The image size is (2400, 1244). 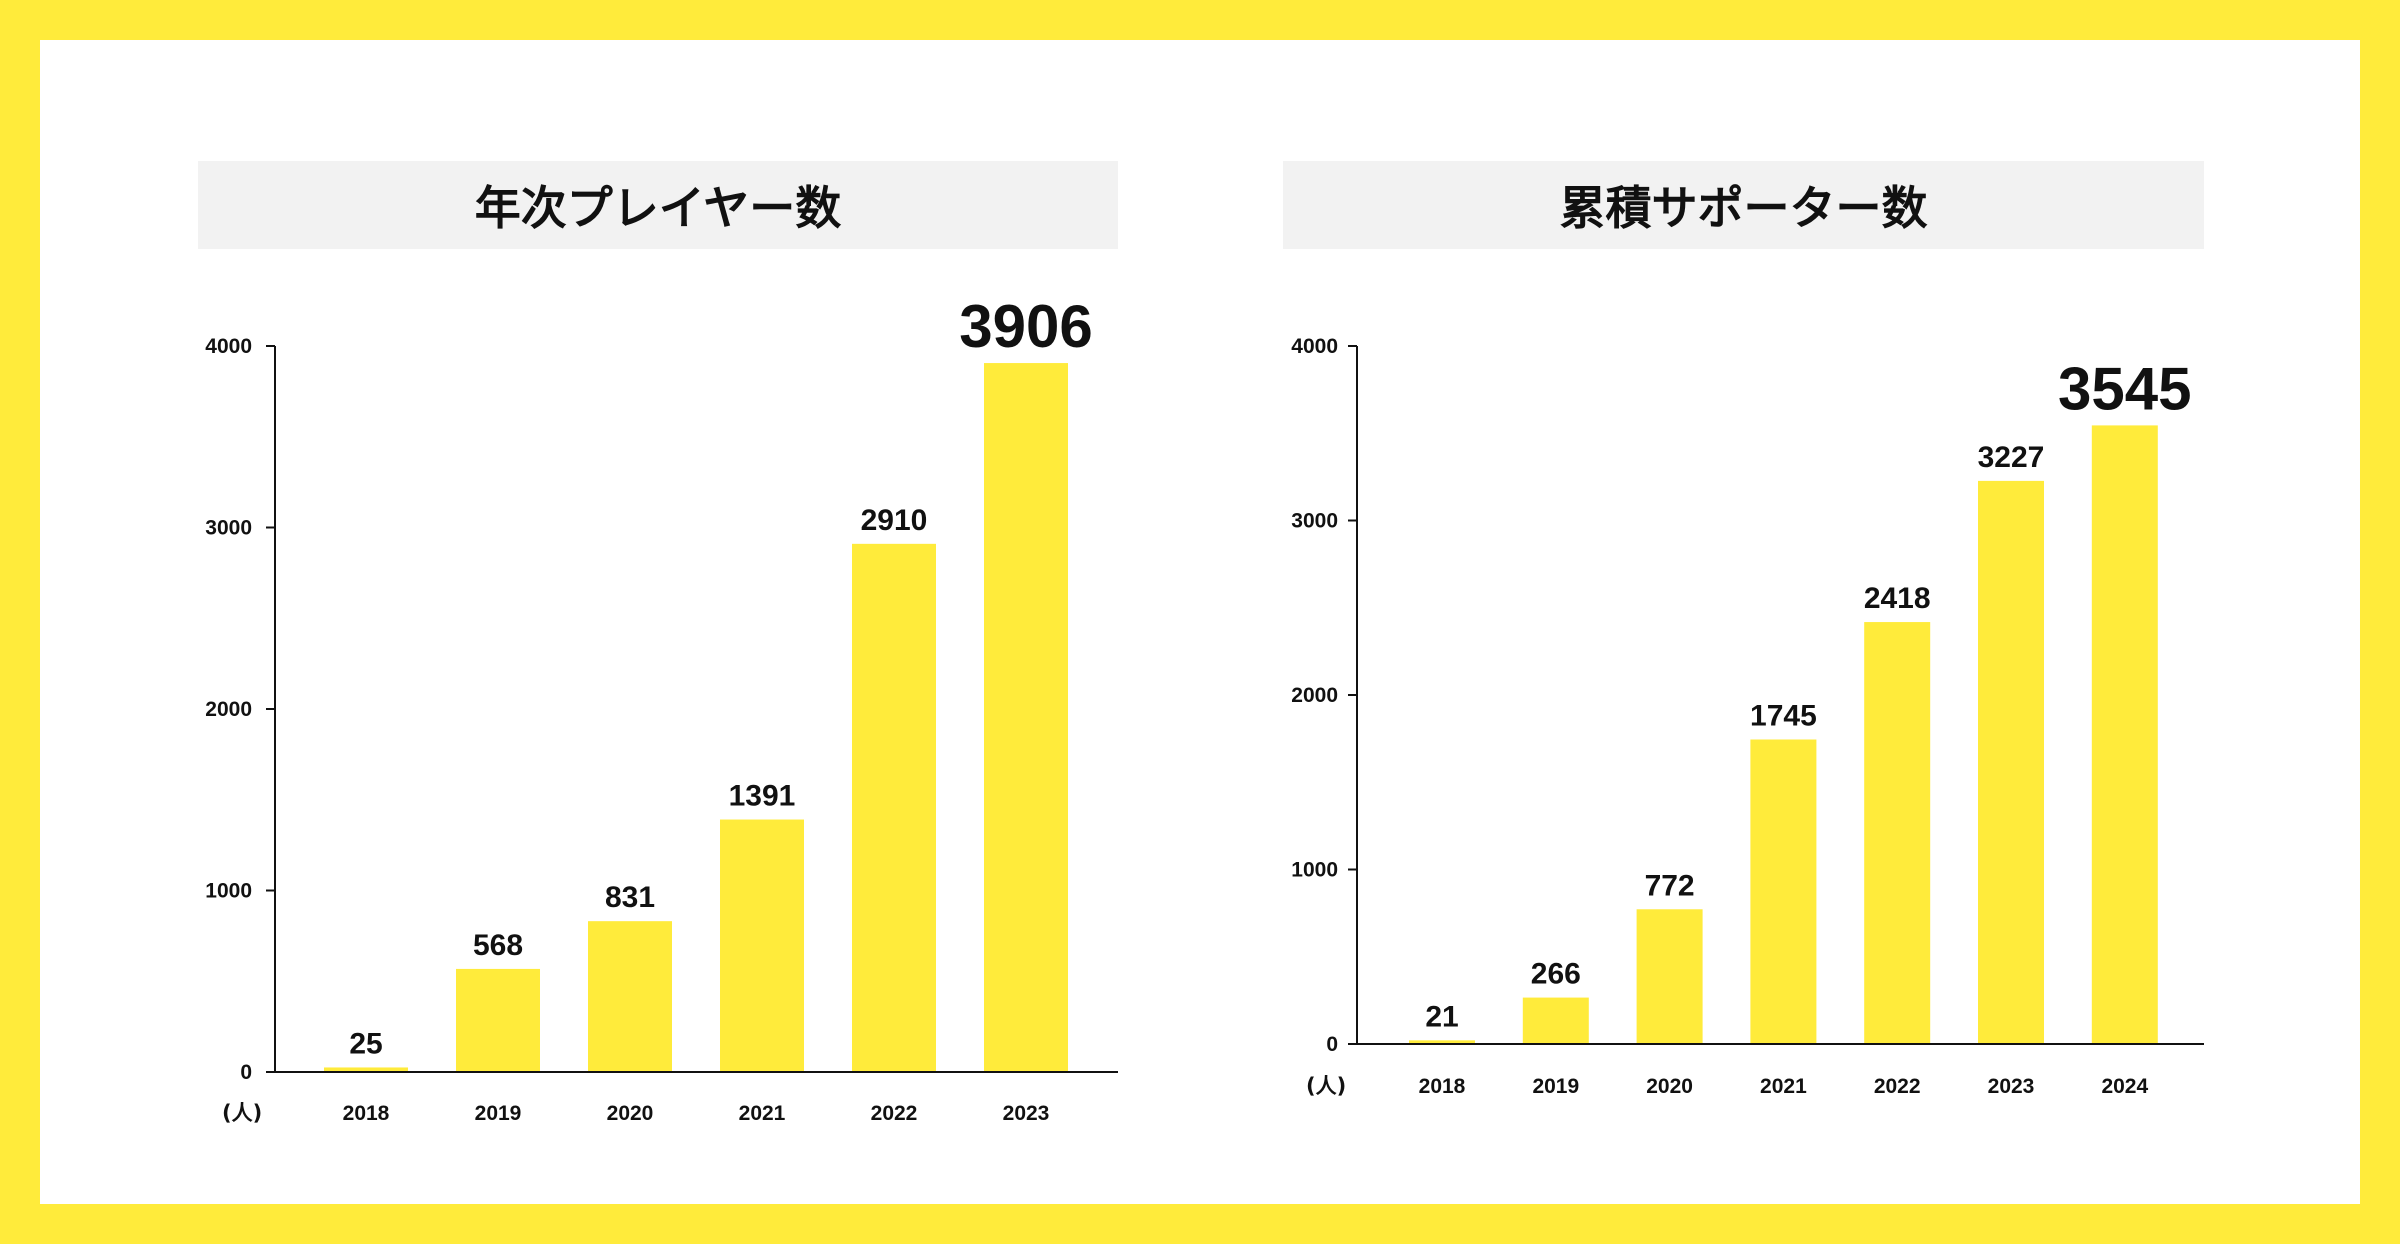 What do you see at coordinates (1897, 598) in the screenshot?
I see `value-label: 2418` at bounding box center [1897, 598].